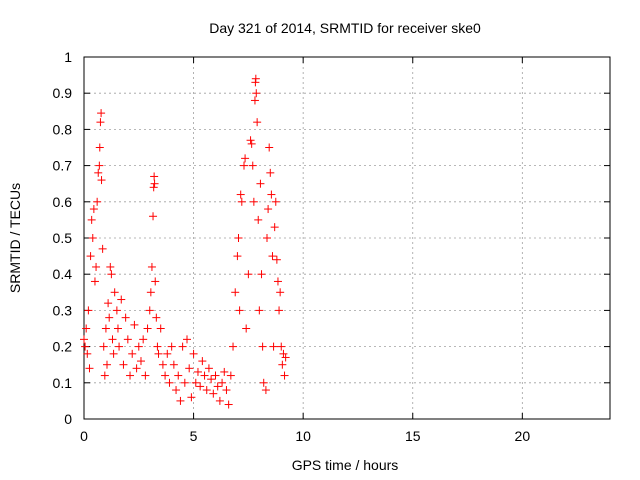 This screenshot has width=640, height=480. What do you see at coordinates (63, 310) in the screenshot?
I see `y-tick-label: 0.3` at bounding box center [63, 310].